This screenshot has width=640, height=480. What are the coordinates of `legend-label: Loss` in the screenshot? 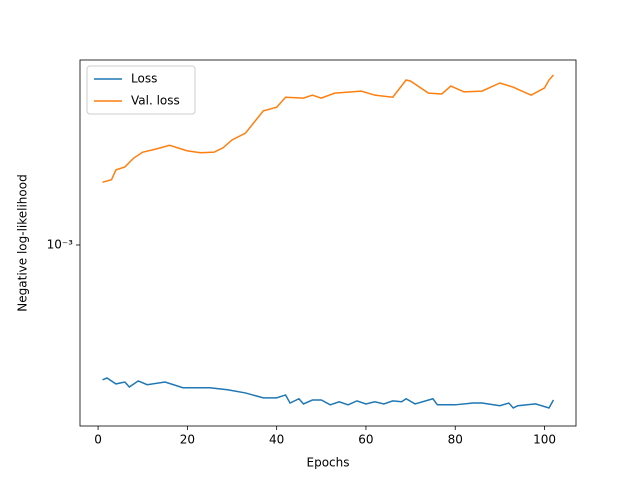 It's located at (144, 79).